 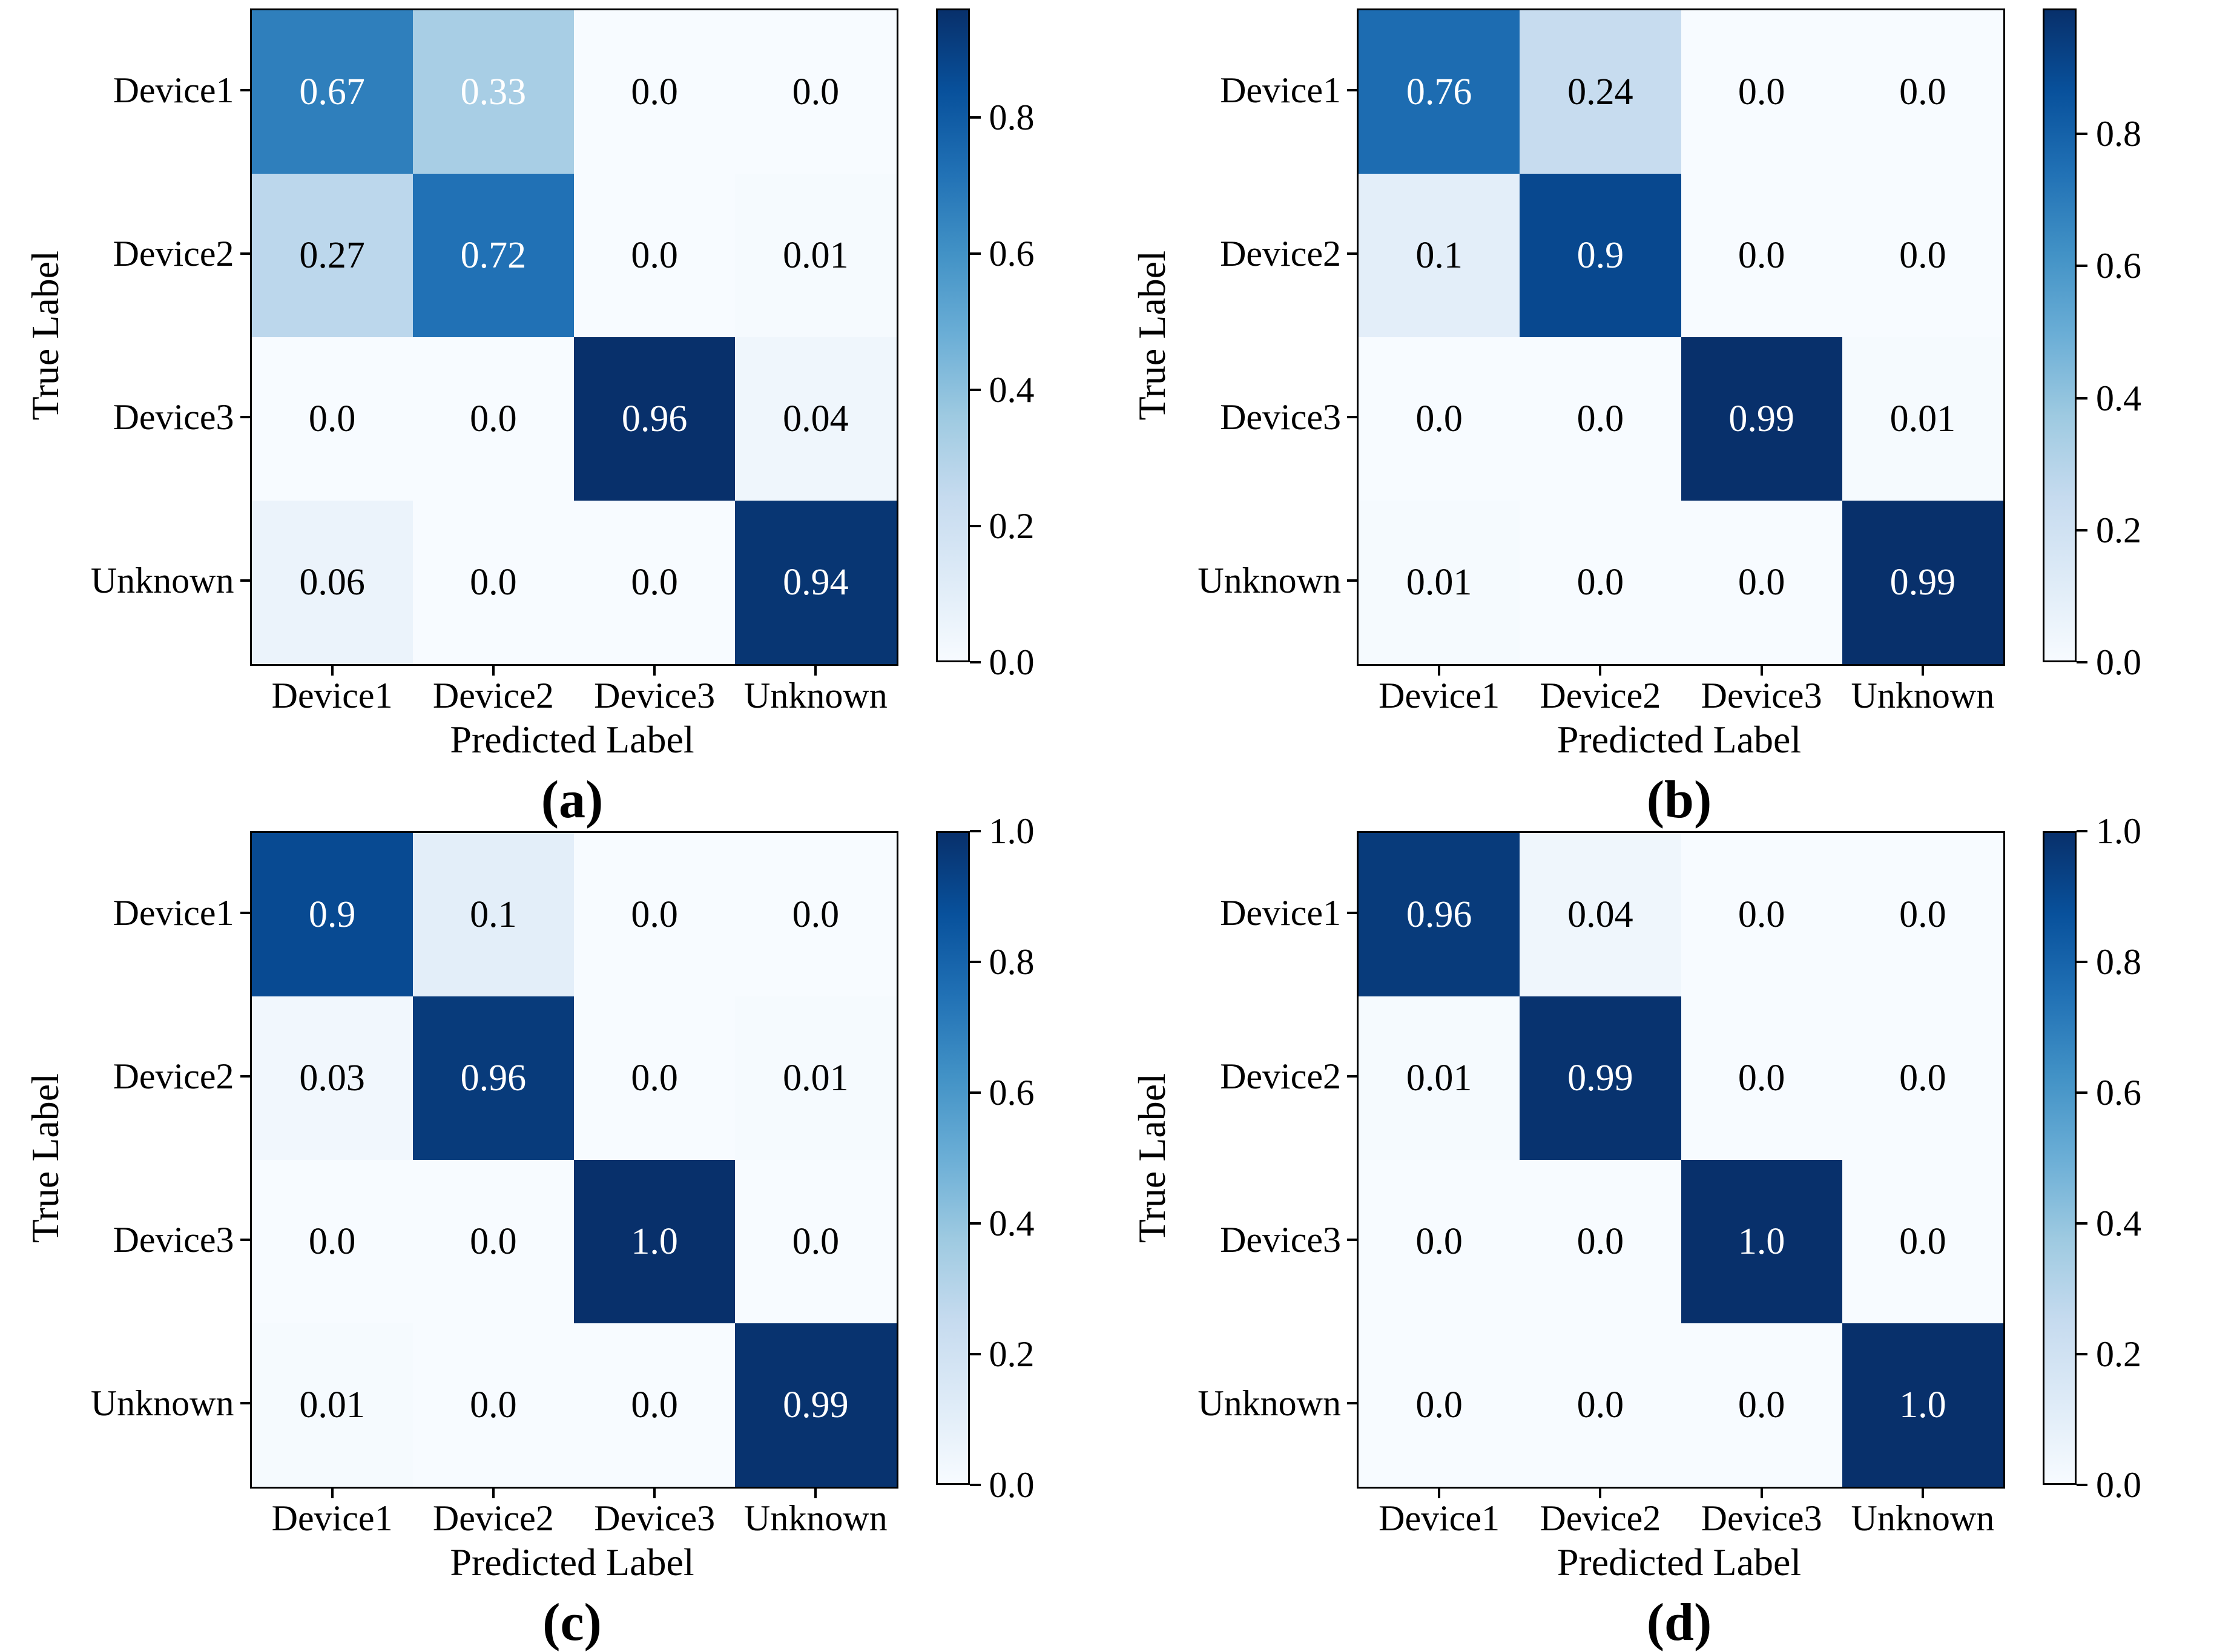 What do you see at coordinates (654, 418) in the screenshot?
I see `cell-value: 0.96` at bounding box center [654, 418].